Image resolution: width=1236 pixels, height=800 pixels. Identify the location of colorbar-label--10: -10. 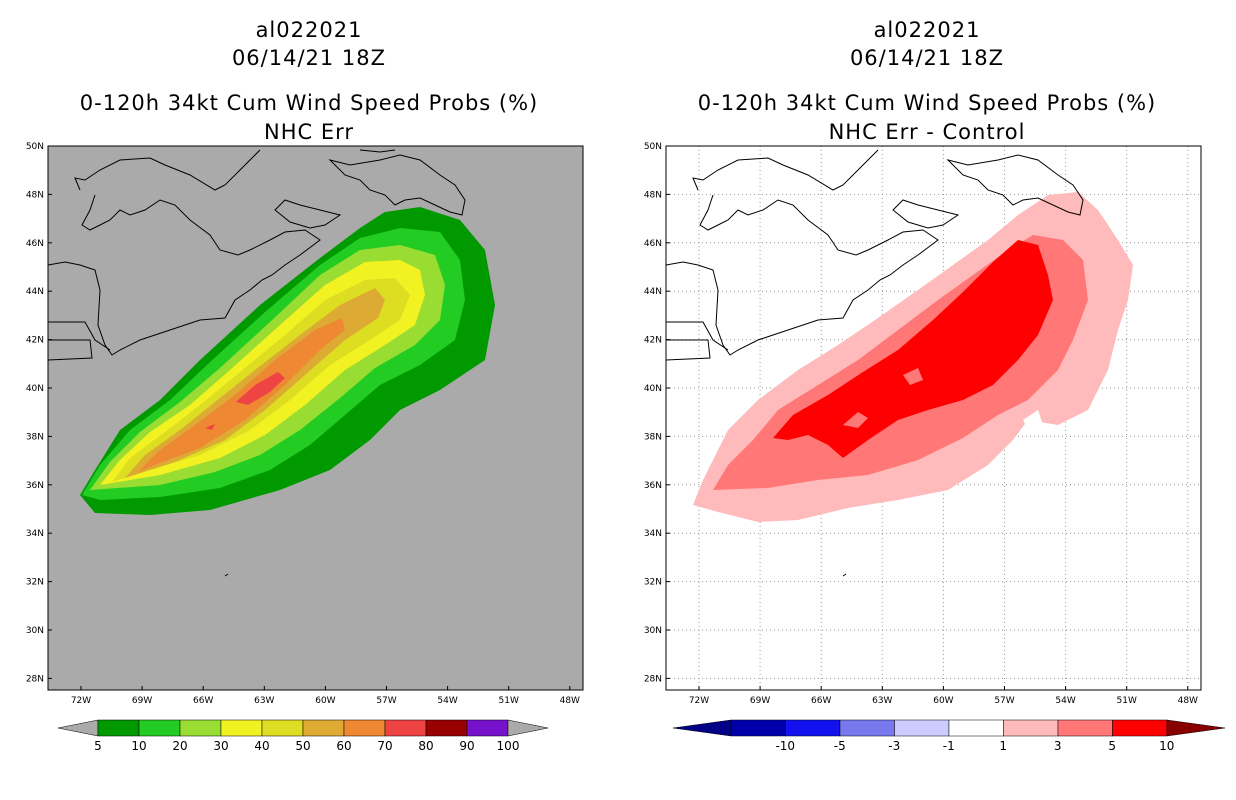
(785, 746).